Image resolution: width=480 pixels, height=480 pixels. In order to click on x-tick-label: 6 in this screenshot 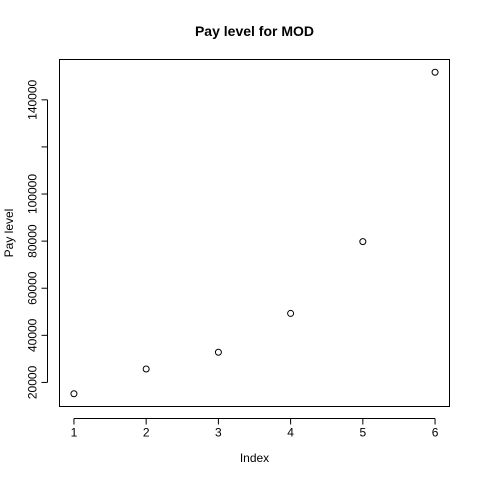, I will do `click(435, 433)`.